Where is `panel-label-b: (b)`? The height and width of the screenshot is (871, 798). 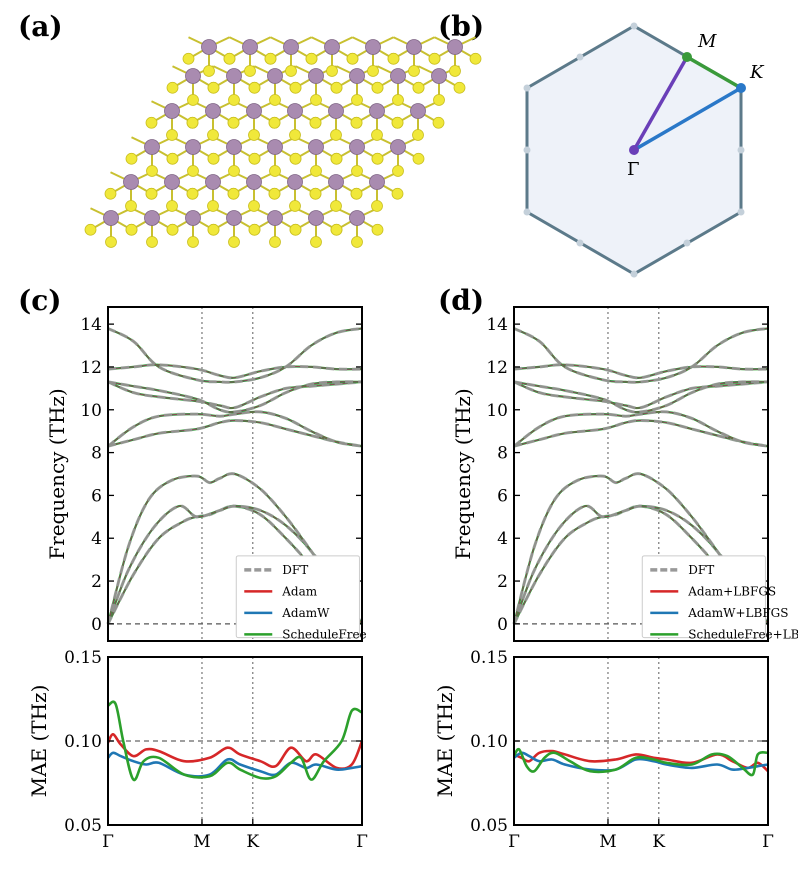
panel-label-b: (b) is located at coordinates (461, 26).